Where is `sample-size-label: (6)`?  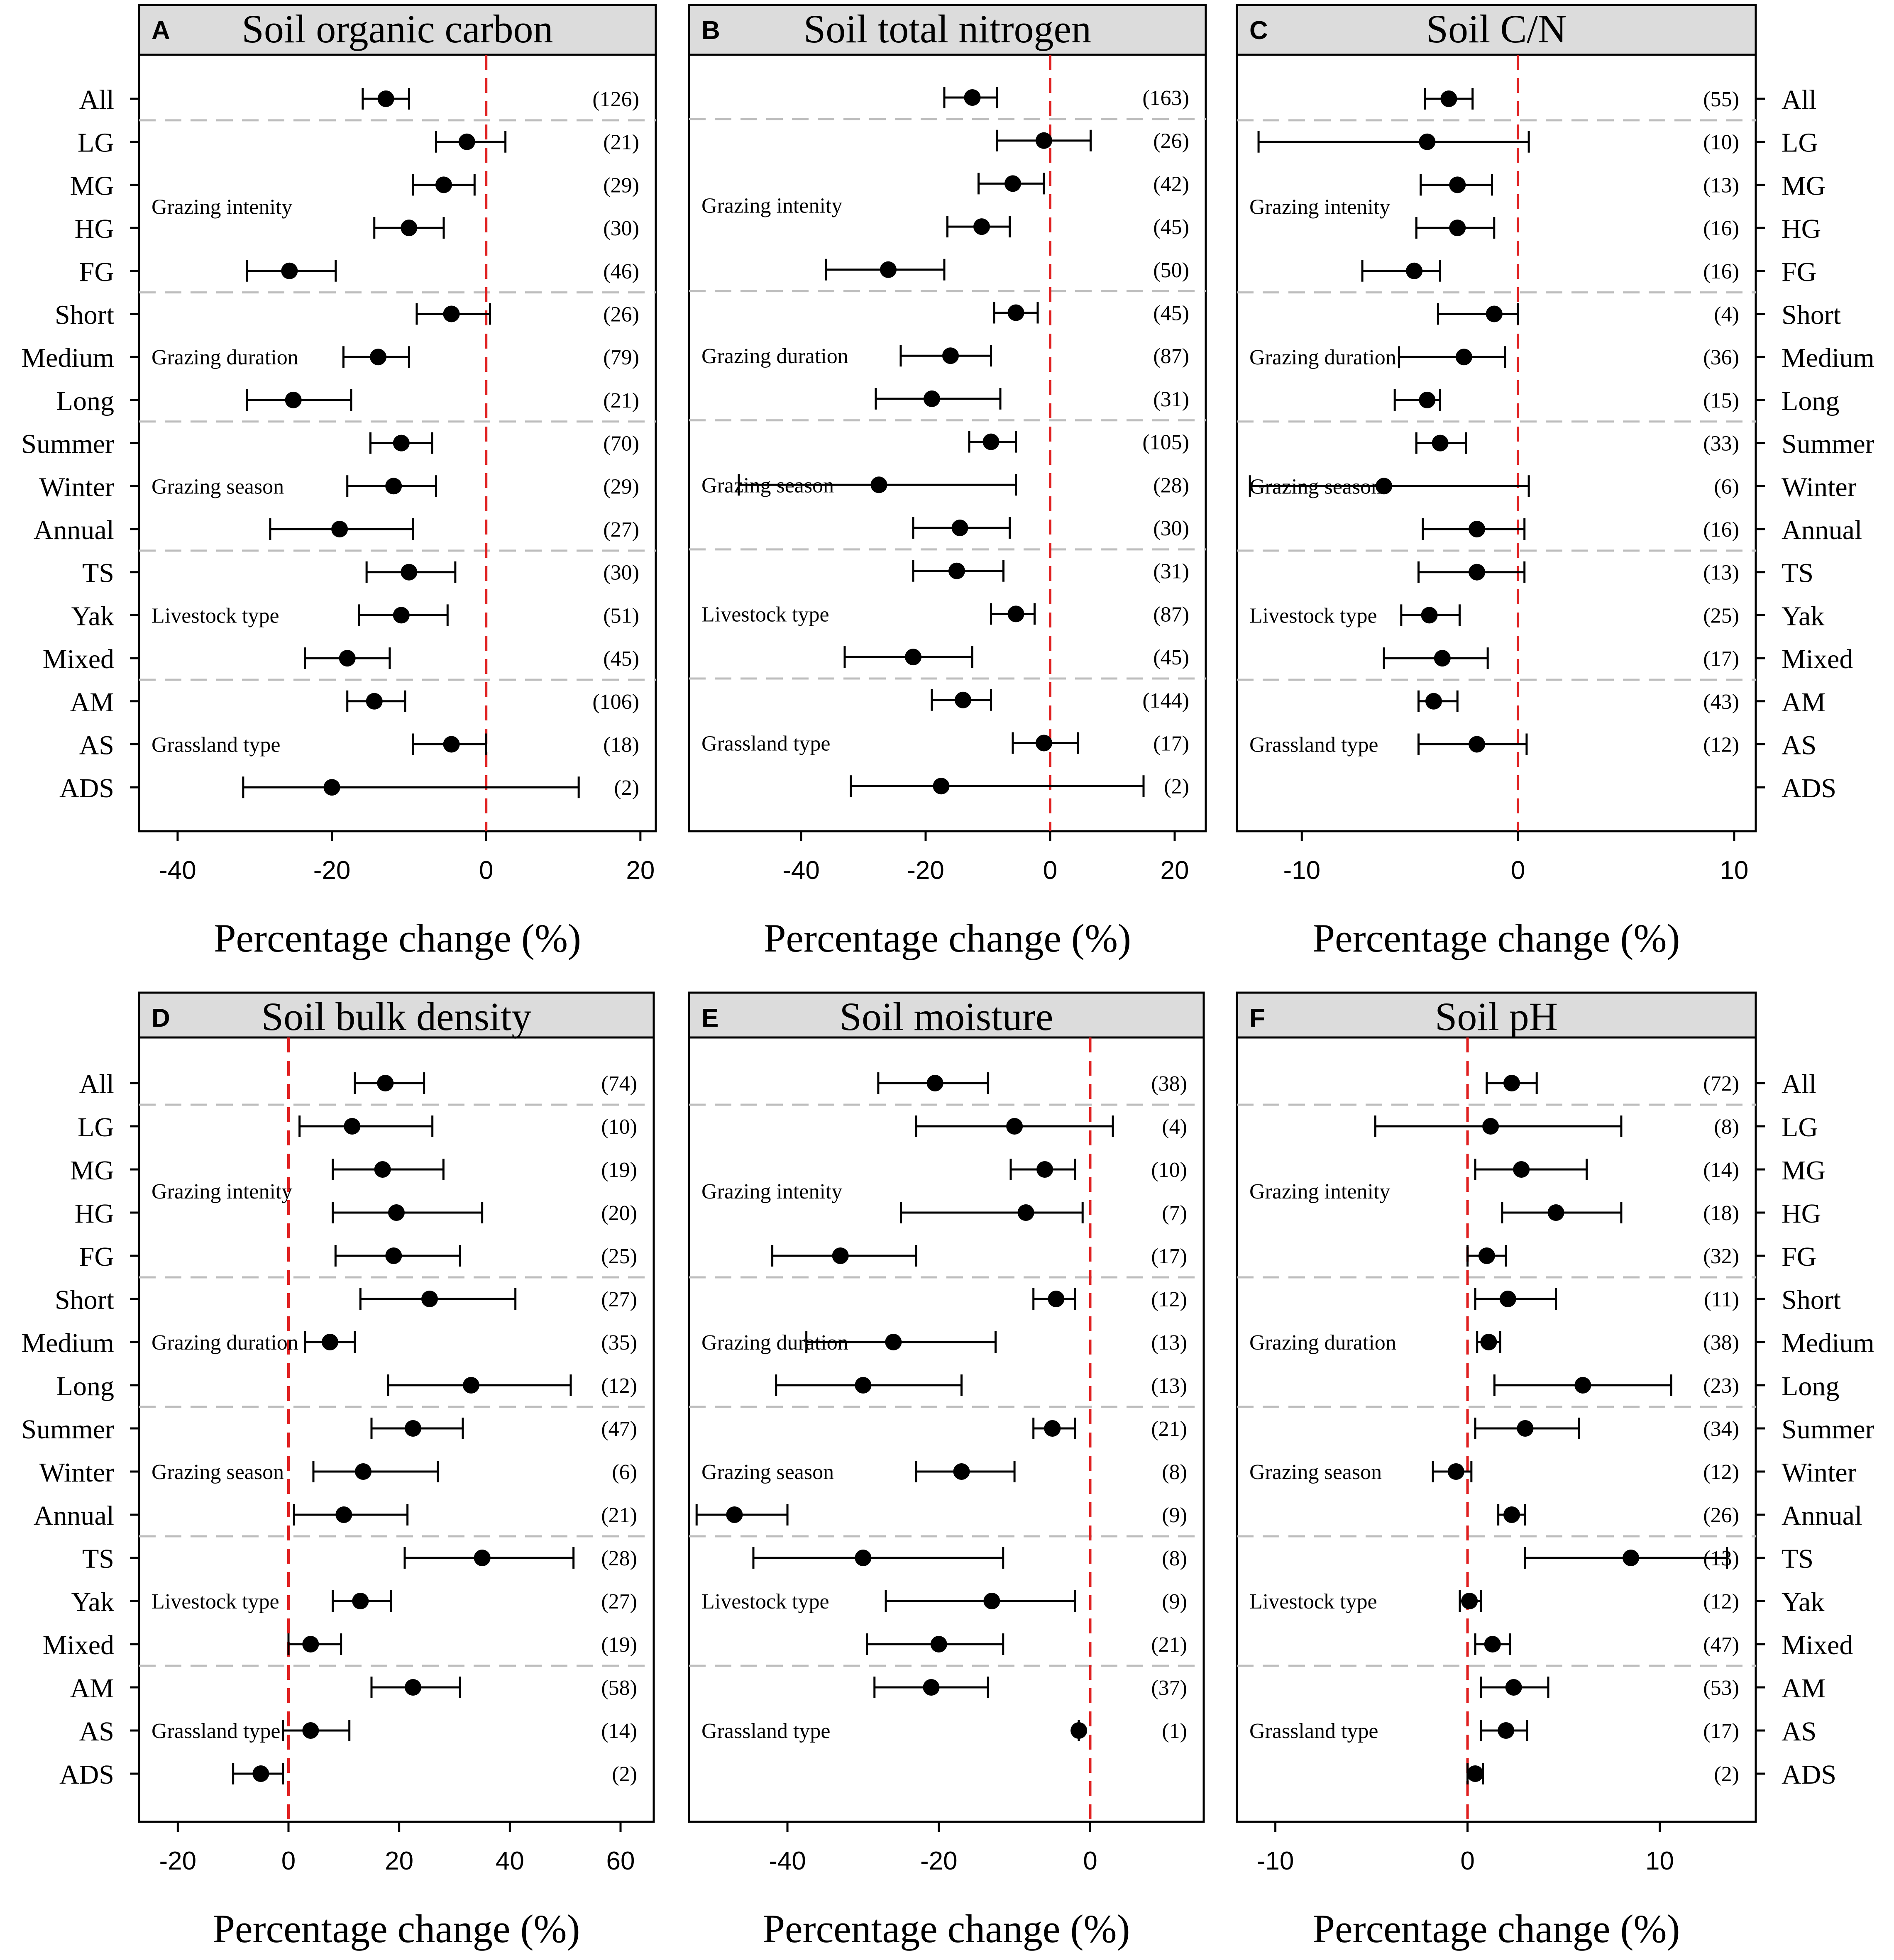 sample-size-label: (6) is located at coordinates (624, 1472).